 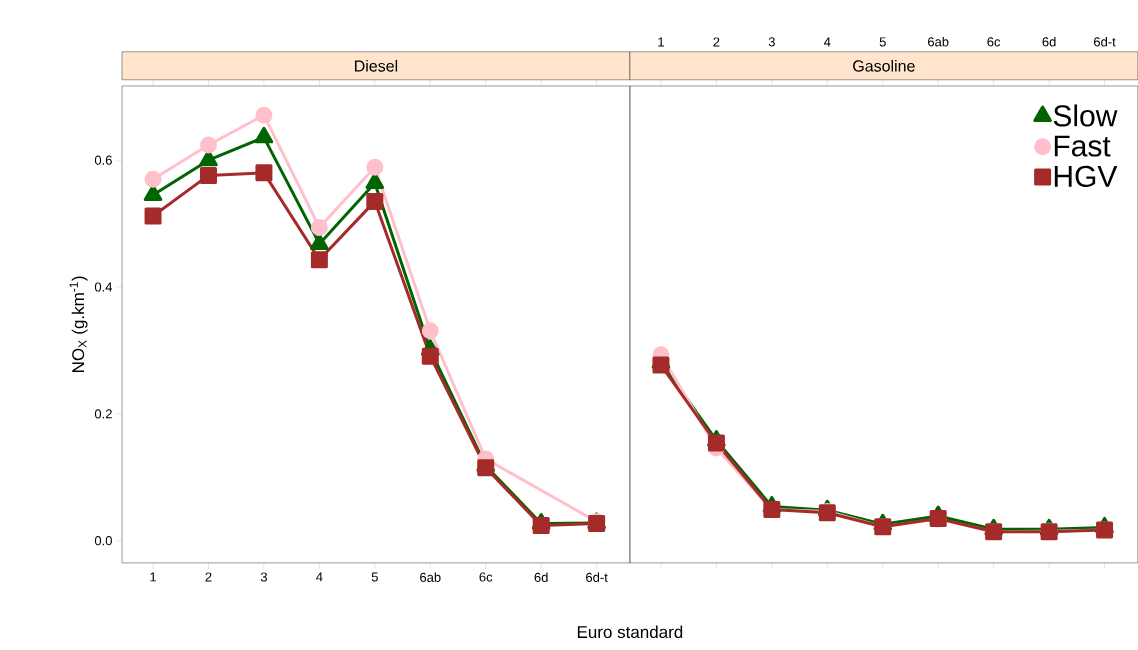 I want to click on chart-title: Diesel, so click(x=376, y=65).